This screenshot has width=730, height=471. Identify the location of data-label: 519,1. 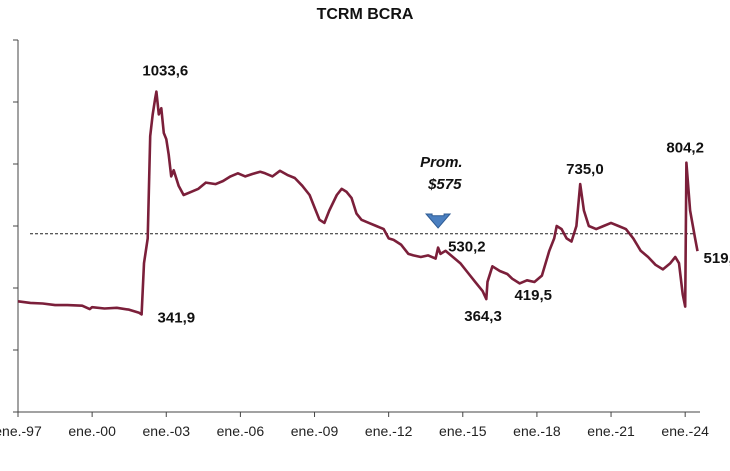
(717, 258).